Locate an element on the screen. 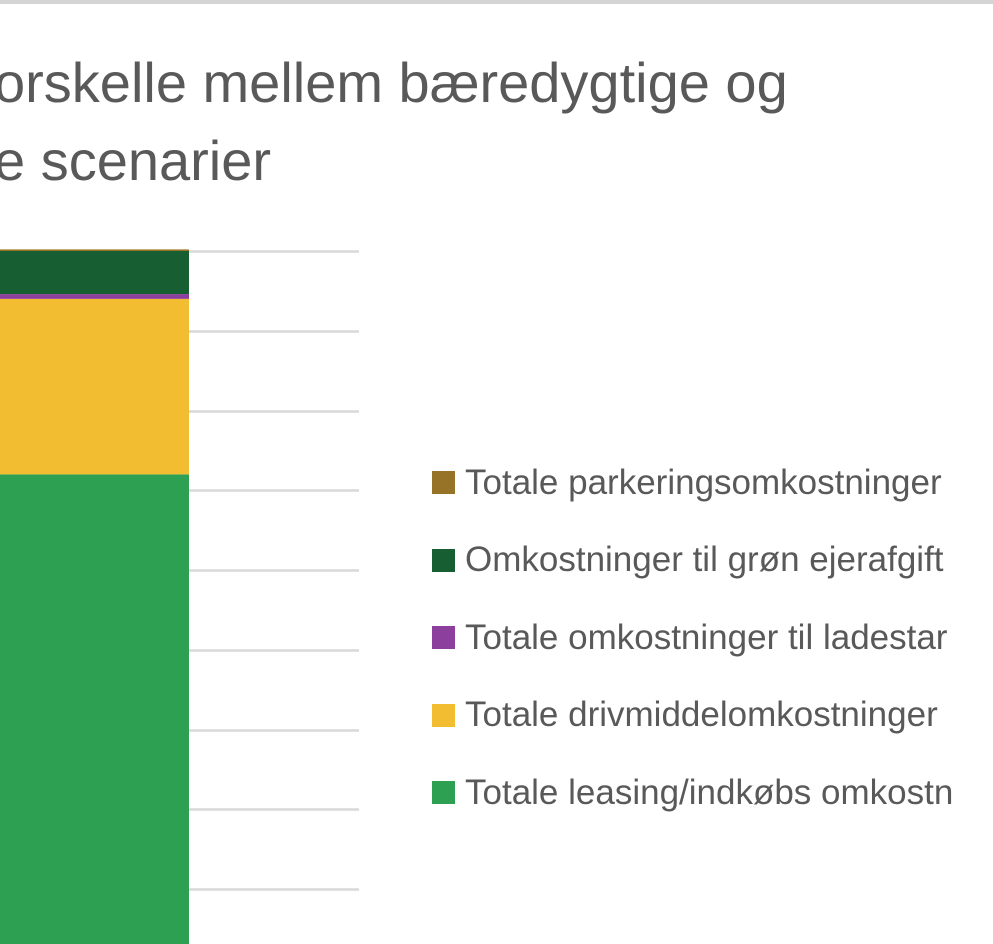 This screenshot has width=993, height=944. legend-label: Totale leasing/indkøbs omkostn is located at coordinates (709, 792).